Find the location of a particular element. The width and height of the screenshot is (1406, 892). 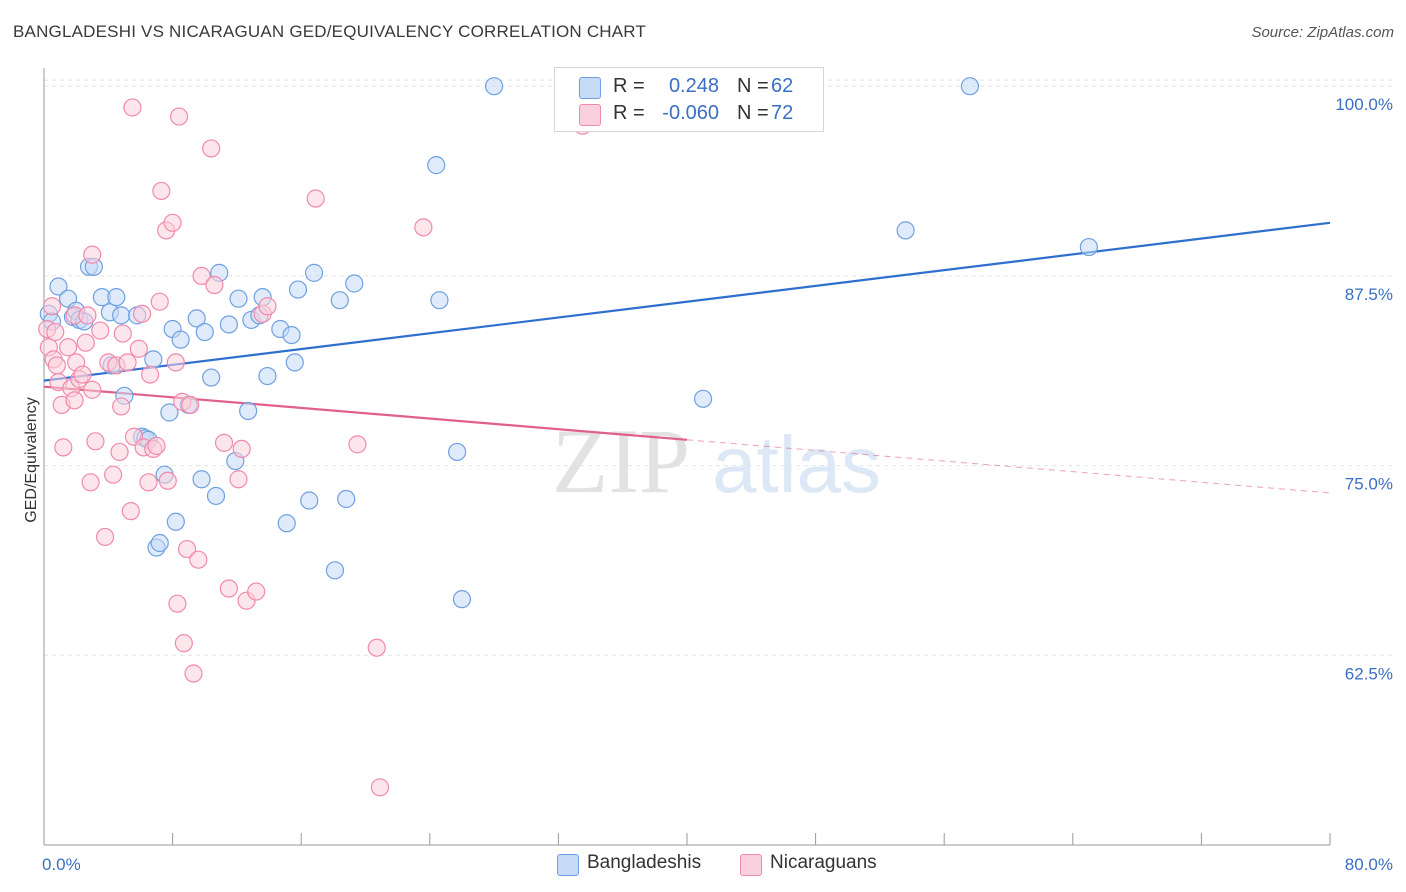

bangladeshis-legend-swatch is located at coordinates (568, 865).